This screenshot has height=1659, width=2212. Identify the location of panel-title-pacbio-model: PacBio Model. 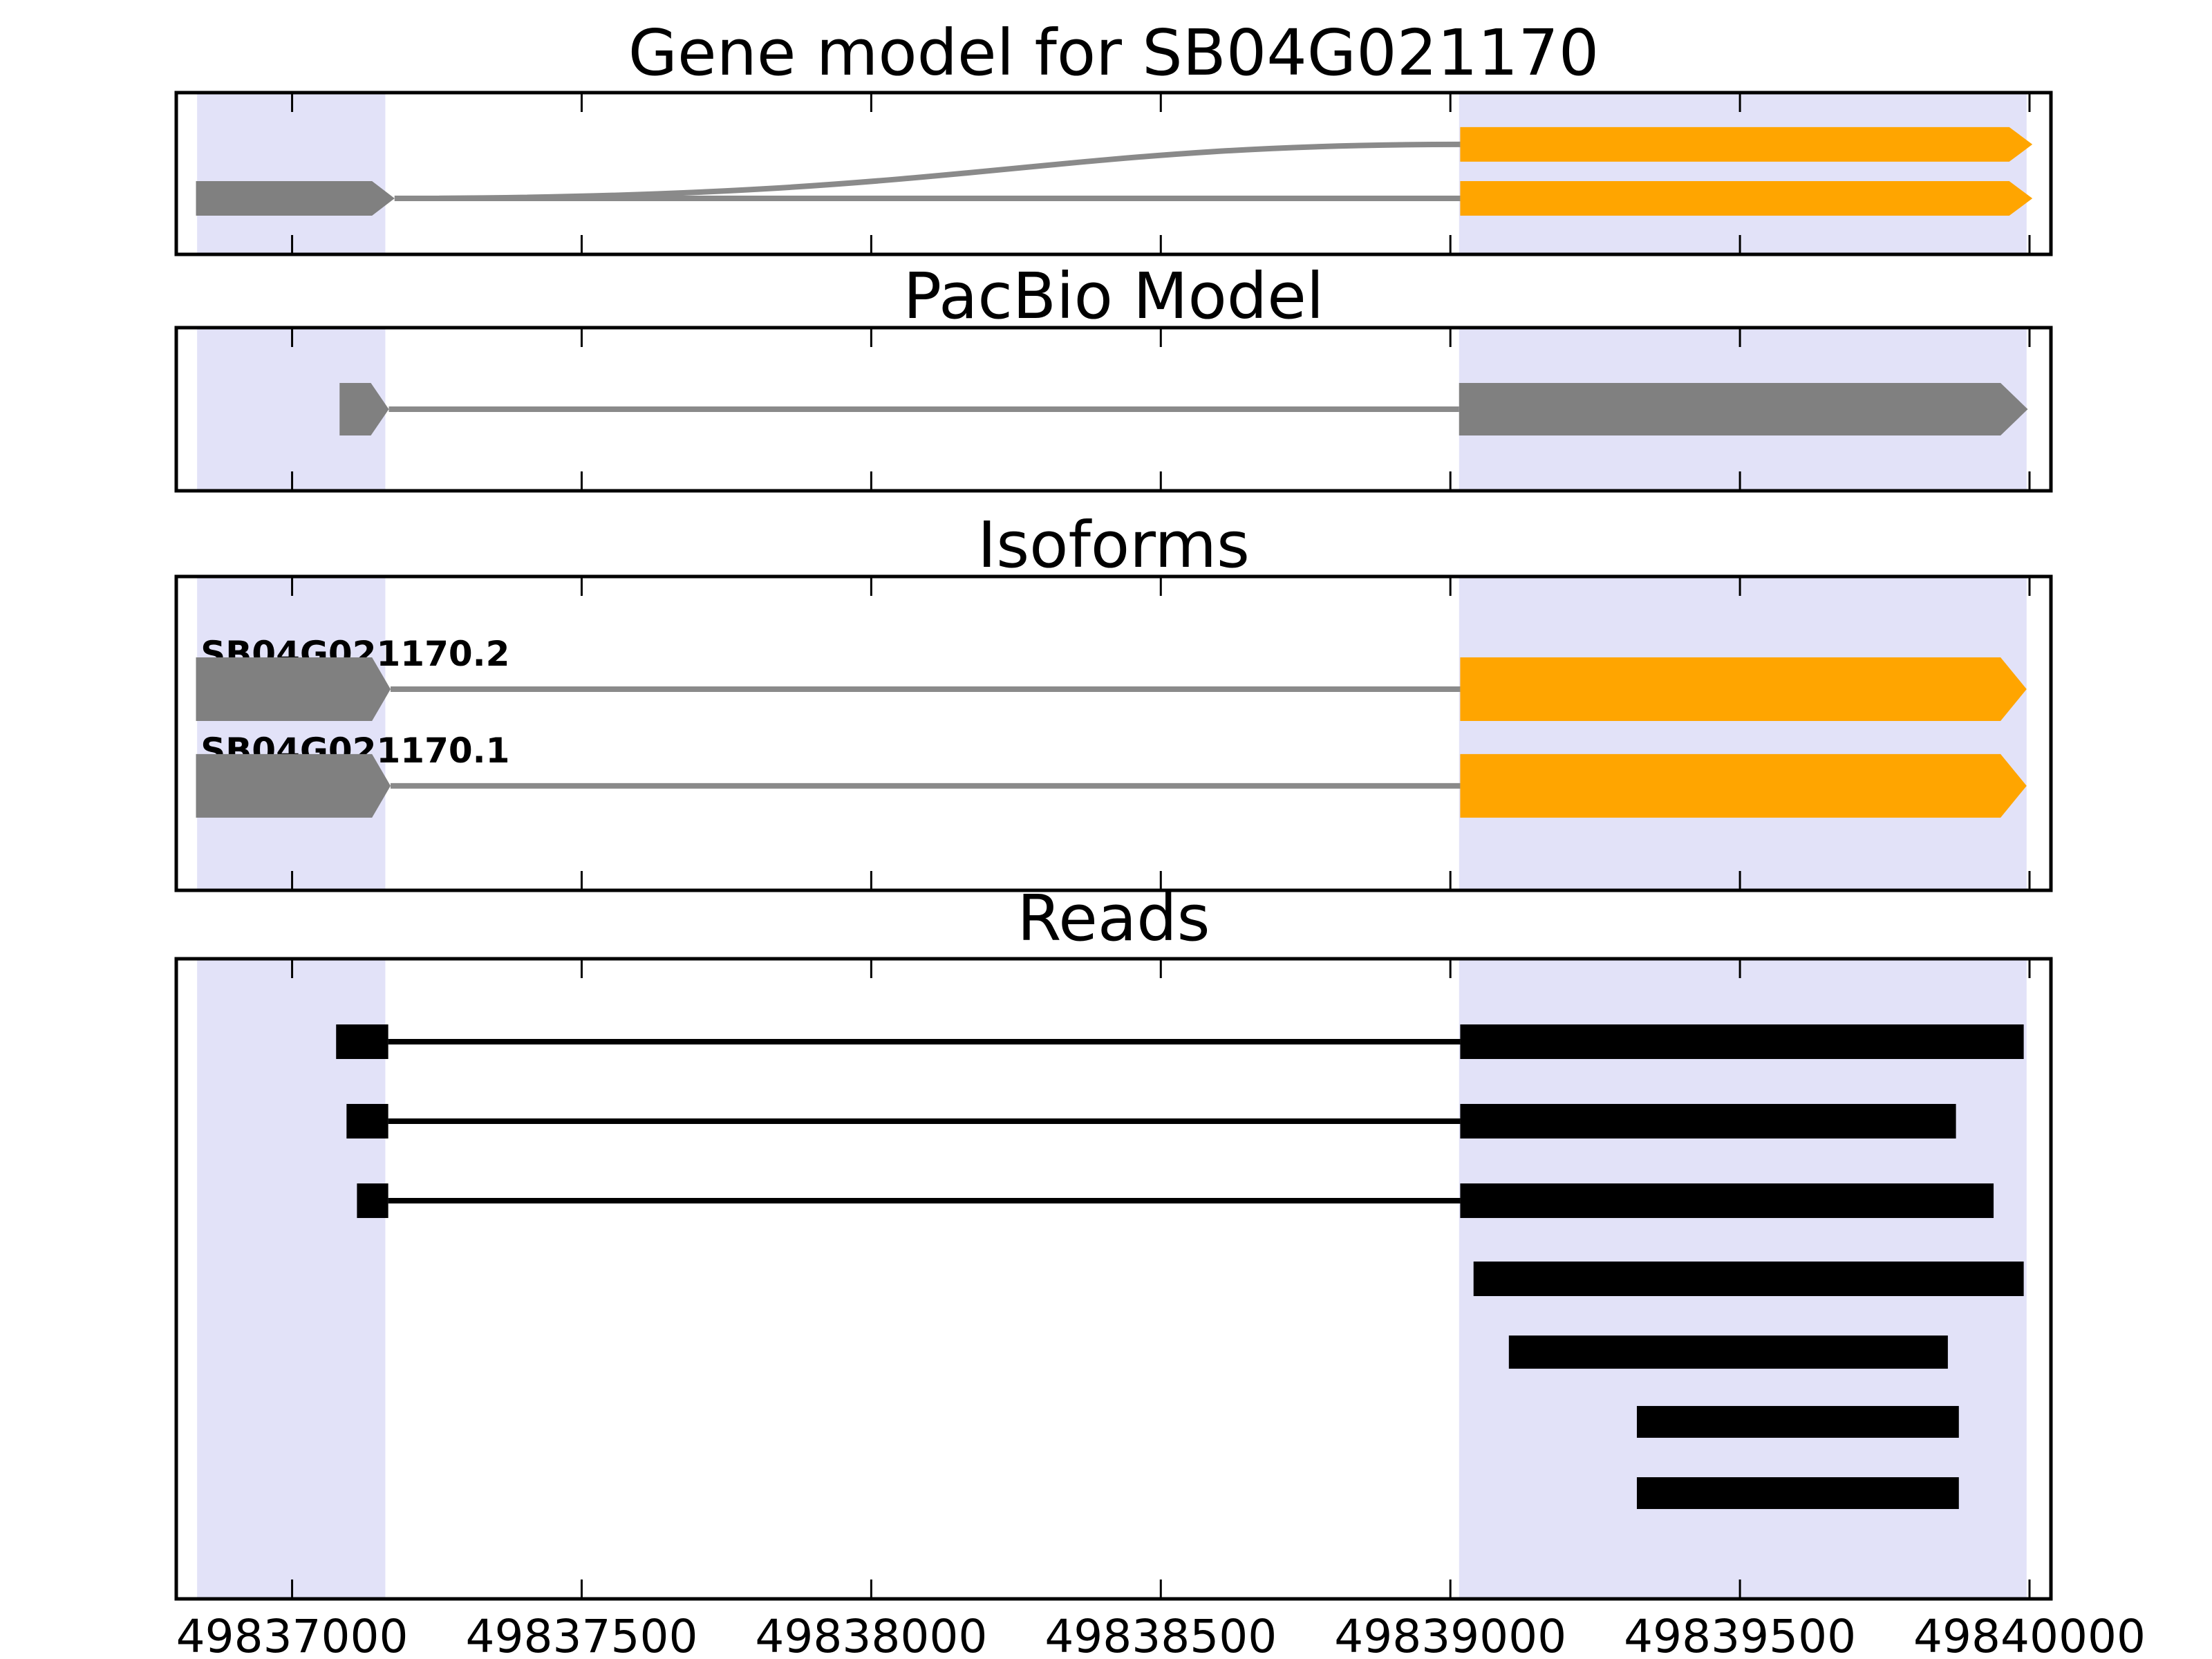
(1113, 296).